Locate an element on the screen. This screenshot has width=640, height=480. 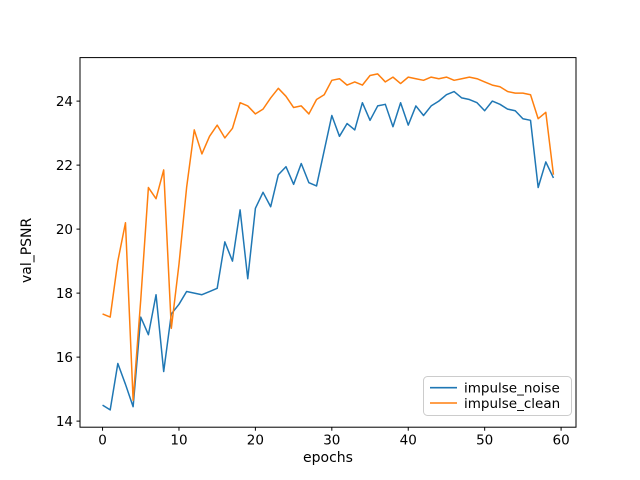
legend-box is located at coordinates (497, 396).